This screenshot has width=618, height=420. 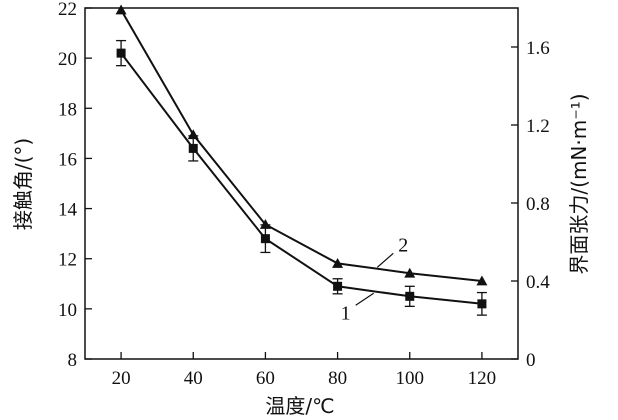 What do you see at coordinates (385, 260) in the screenshot?
I see `curve-2-leader` at bounding box center [385, 260].